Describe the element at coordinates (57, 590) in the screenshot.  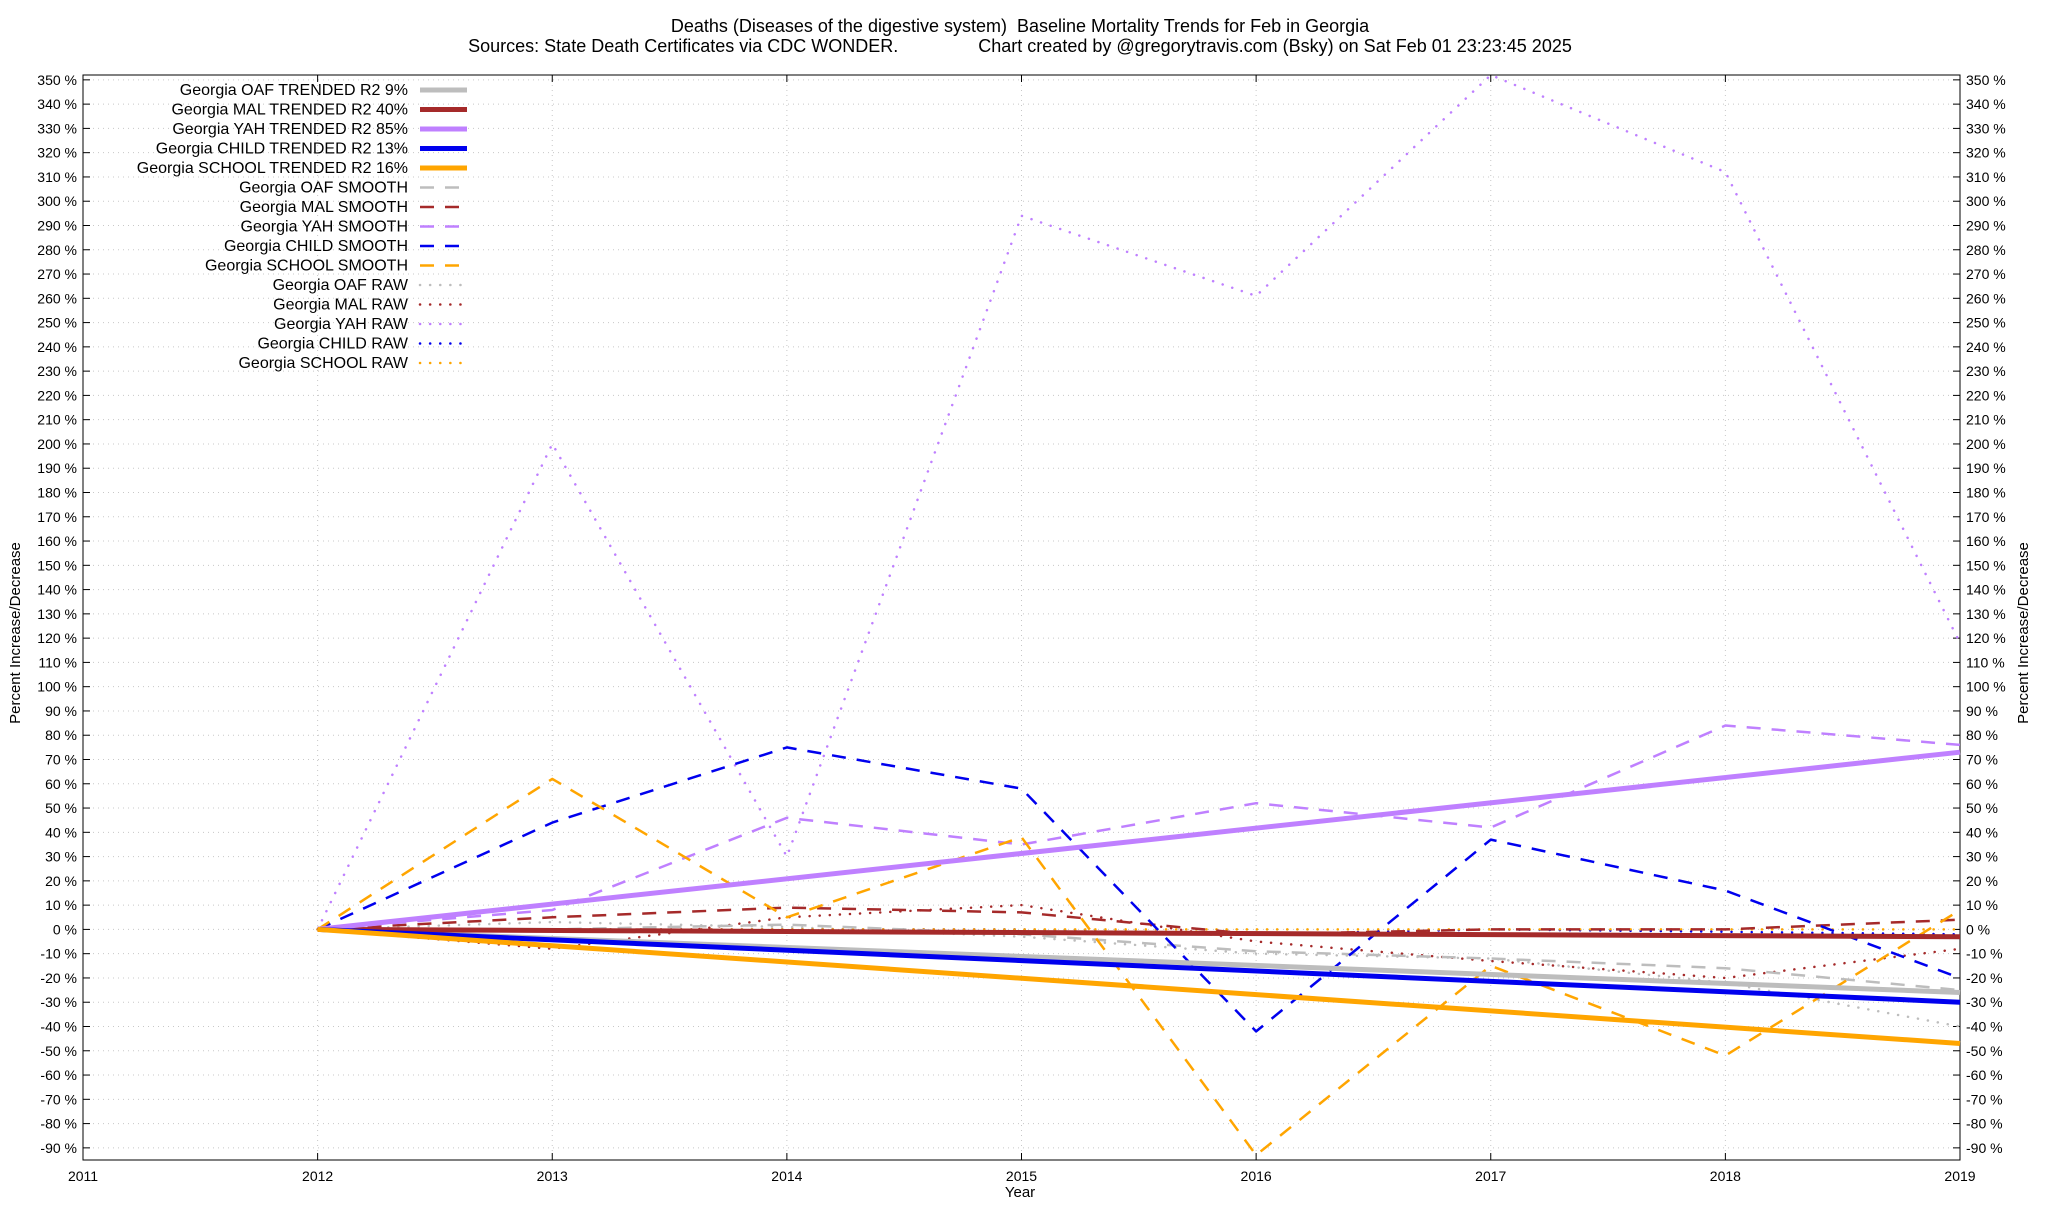
I see `y-tick-label: 140 %` at that location.